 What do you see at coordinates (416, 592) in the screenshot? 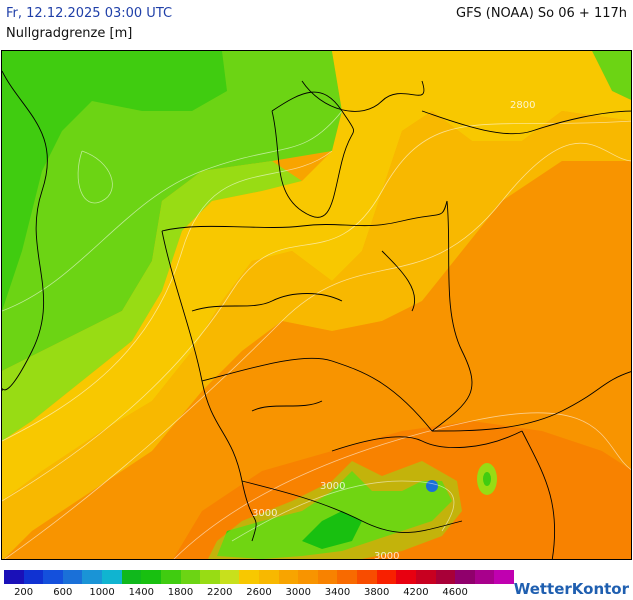
I see `legend-label: 4200` at bounding box center [416, 592].